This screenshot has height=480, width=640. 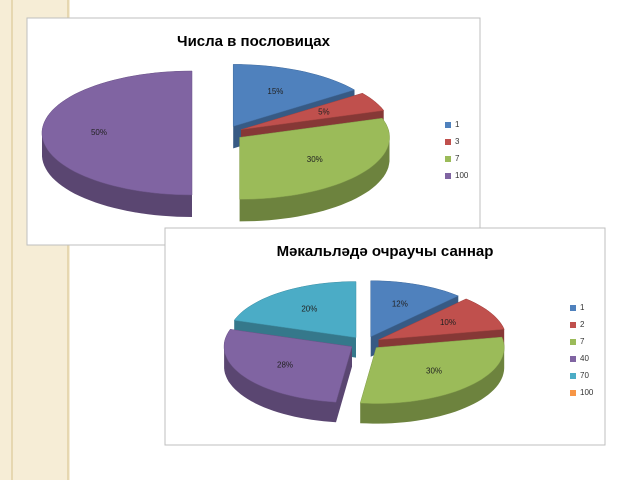 I want to click on chart-title: Мәкальләдә очраучы саннар, so click(x=385, y=251).